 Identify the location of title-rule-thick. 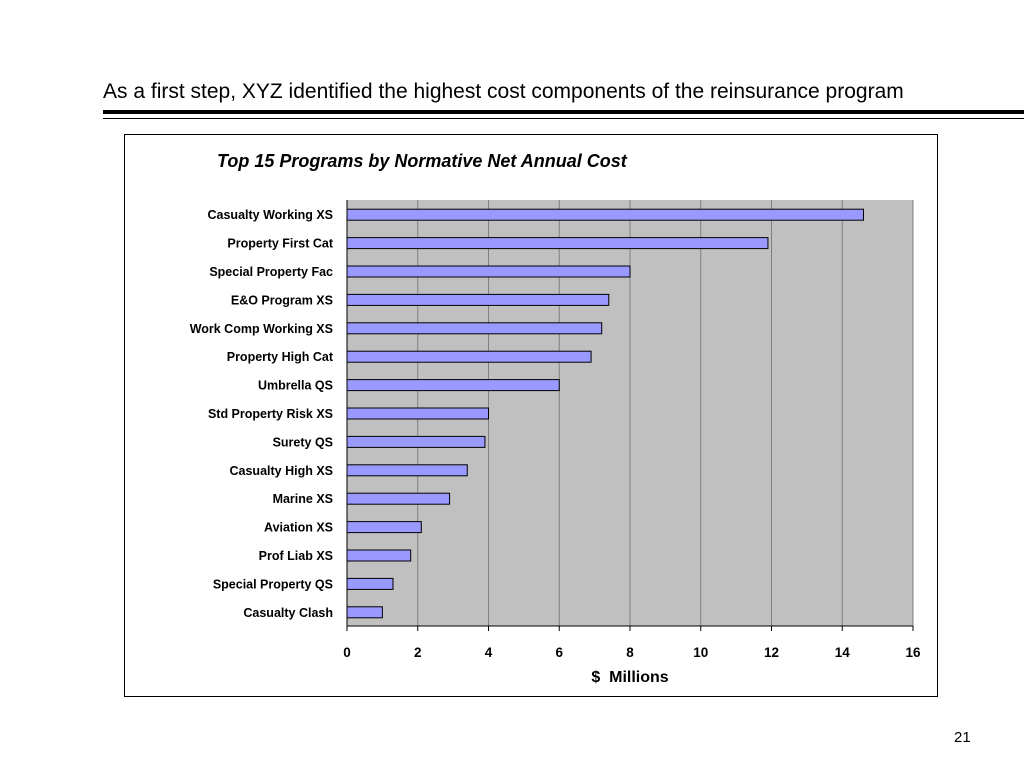
(563, 112).